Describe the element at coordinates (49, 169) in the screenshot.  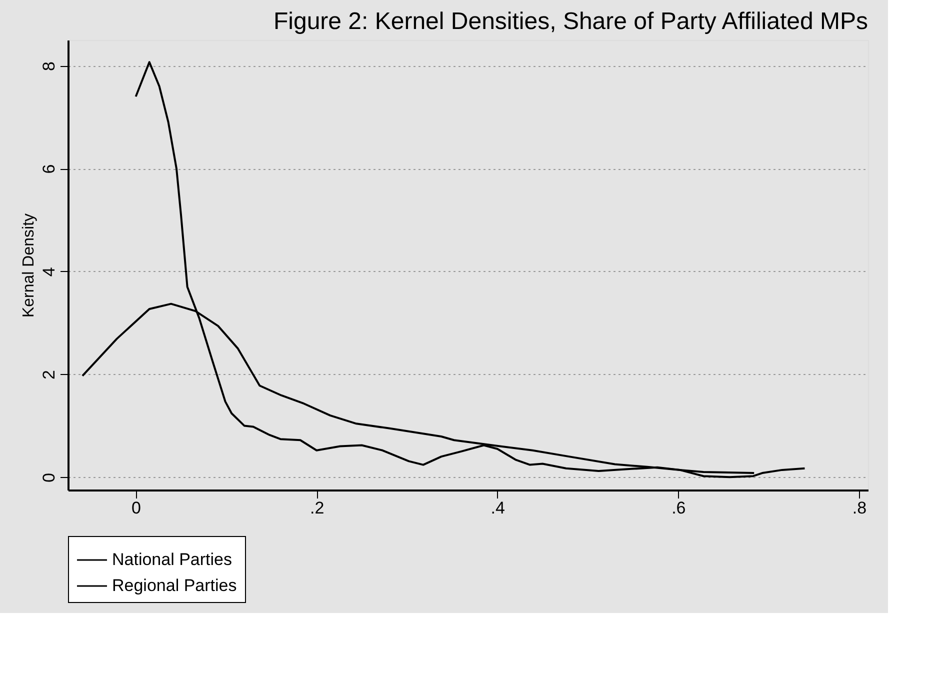
I see `y-tick-label: 6` at that location.